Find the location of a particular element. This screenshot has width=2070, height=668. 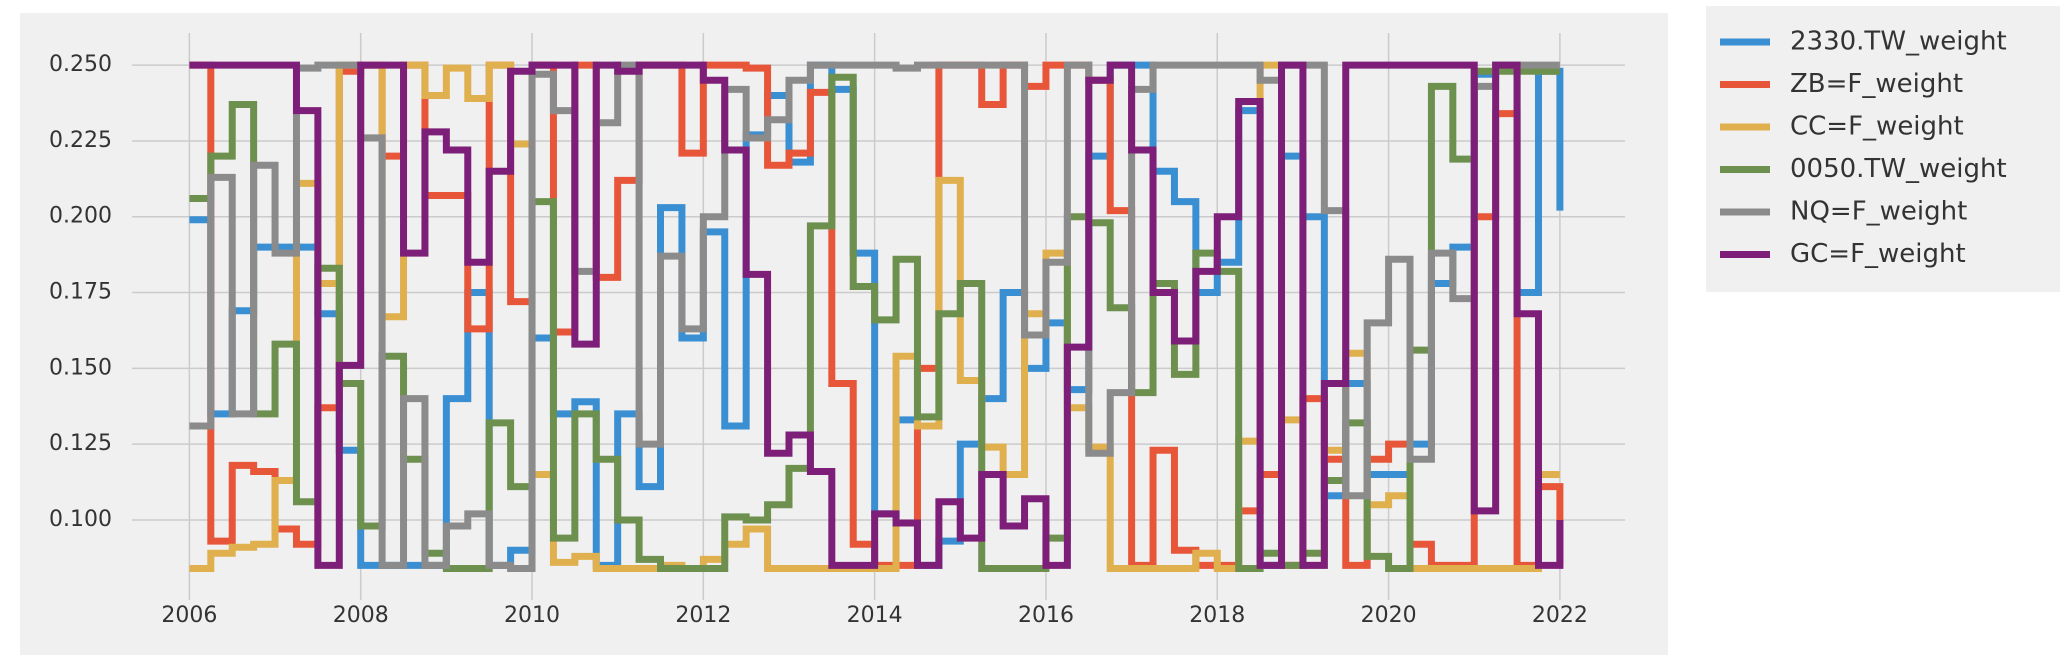

x-tick-label: 2008 is located at coordinates (361, 615).